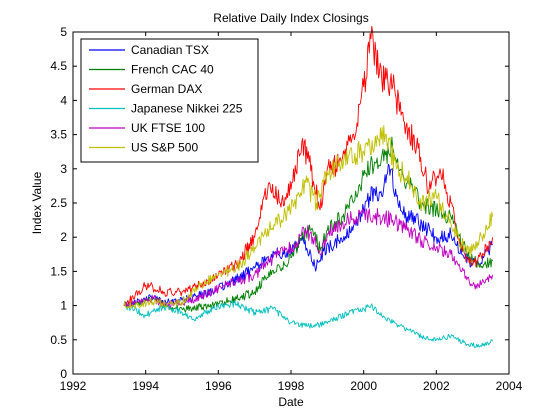 Image resolution: width=560 pixels, height=420 pixels. I want to click on x-tick-label: 1998, so click(291, 386).